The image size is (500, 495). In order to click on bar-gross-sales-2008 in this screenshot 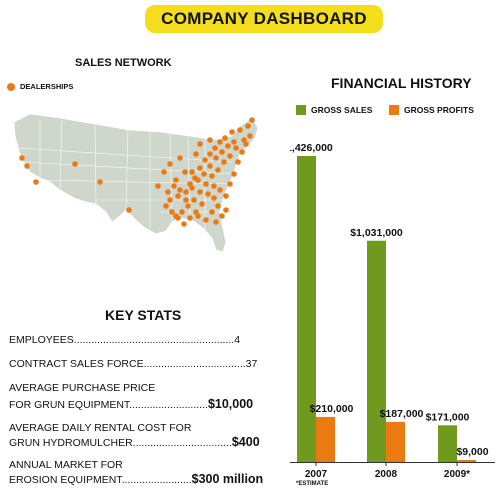, I will do `click(376, 351)`.